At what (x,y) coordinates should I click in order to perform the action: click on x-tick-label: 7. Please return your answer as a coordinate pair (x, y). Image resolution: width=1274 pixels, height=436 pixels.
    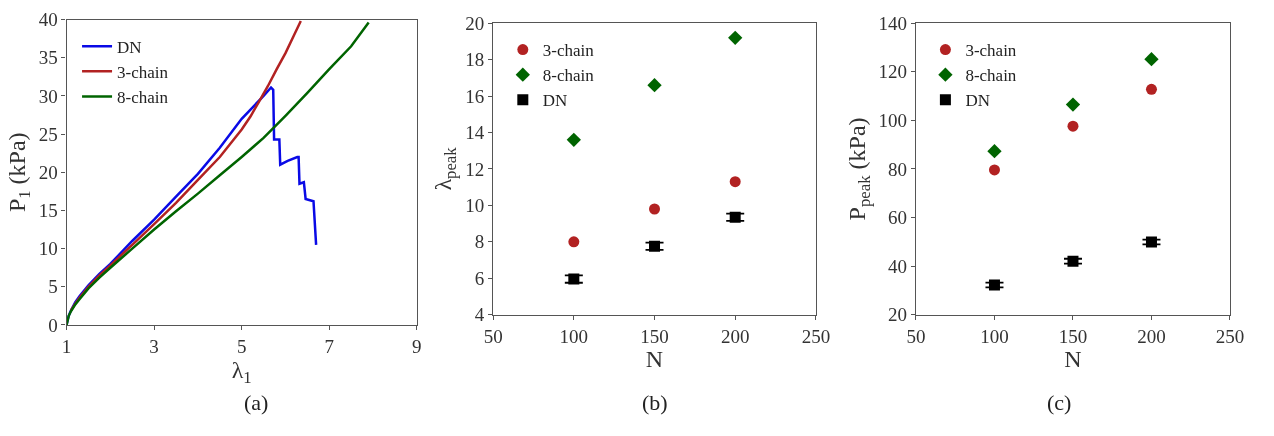
    Looking at the image, I should click on (329, 346).